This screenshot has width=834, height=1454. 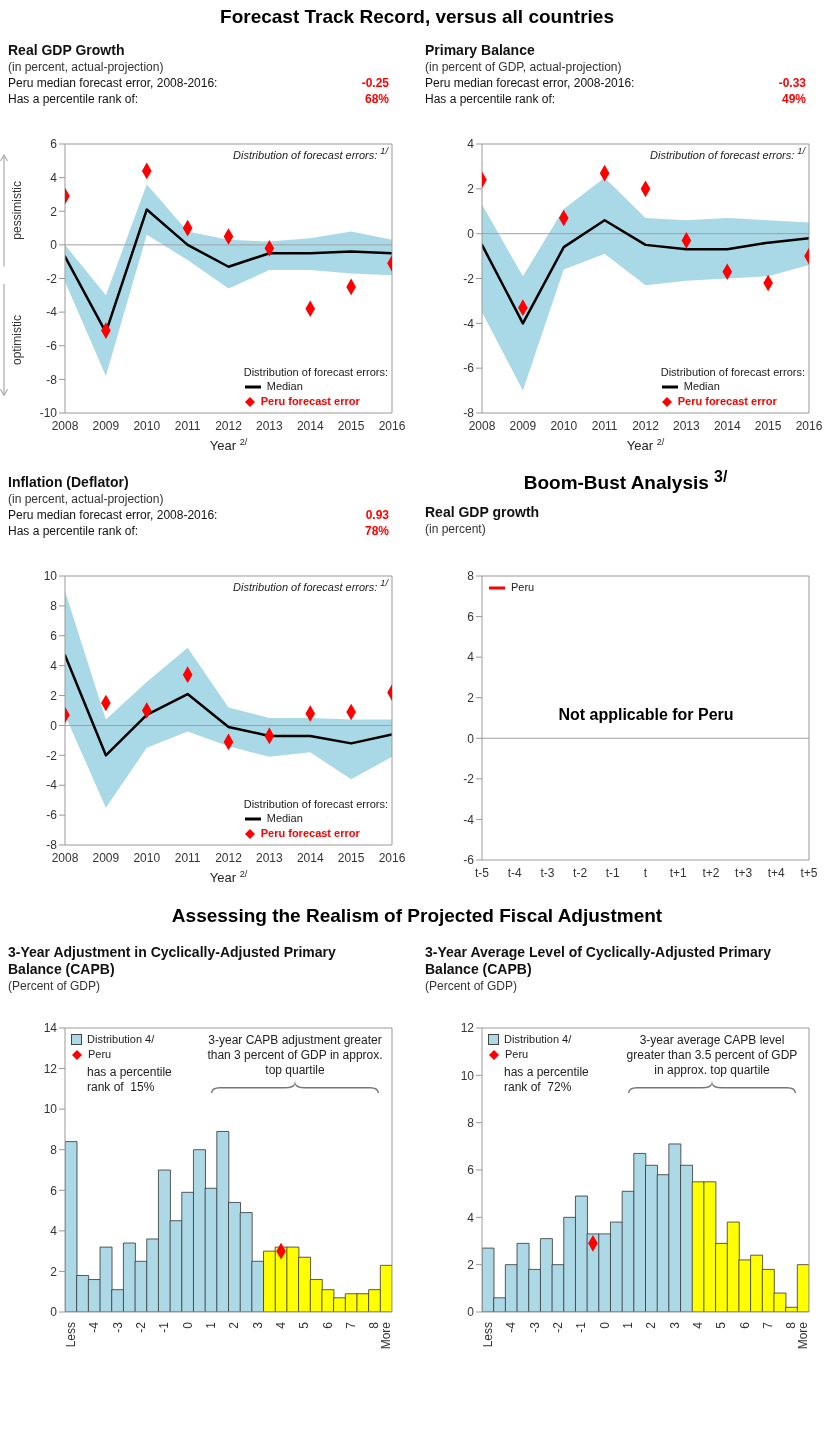 I want to click on text: Assessing the Realism of Projected Fiscal Adjustment, so click(x=417, y=916).